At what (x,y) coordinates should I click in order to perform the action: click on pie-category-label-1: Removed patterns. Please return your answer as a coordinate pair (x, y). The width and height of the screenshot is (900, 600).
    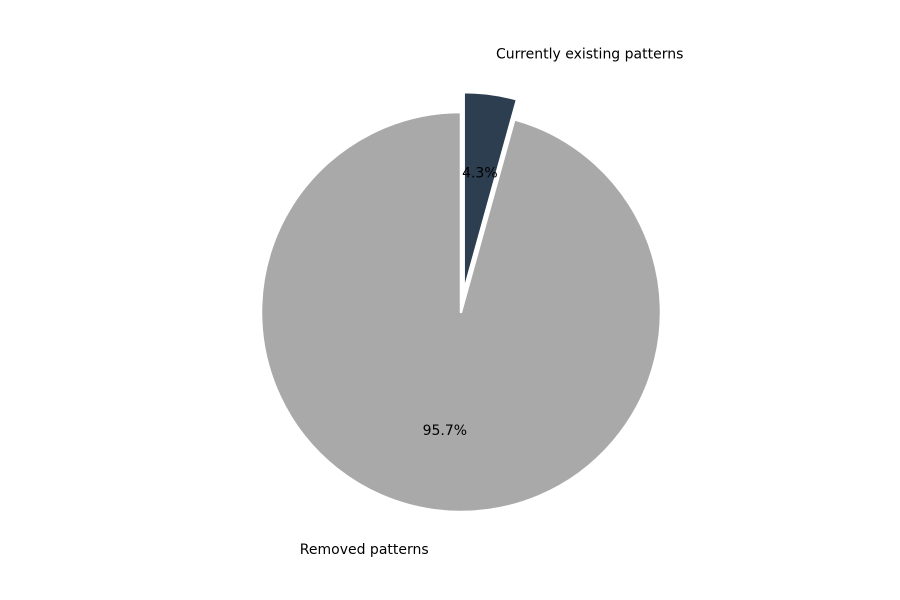
    Looking at the image, I should click on (364, 550).